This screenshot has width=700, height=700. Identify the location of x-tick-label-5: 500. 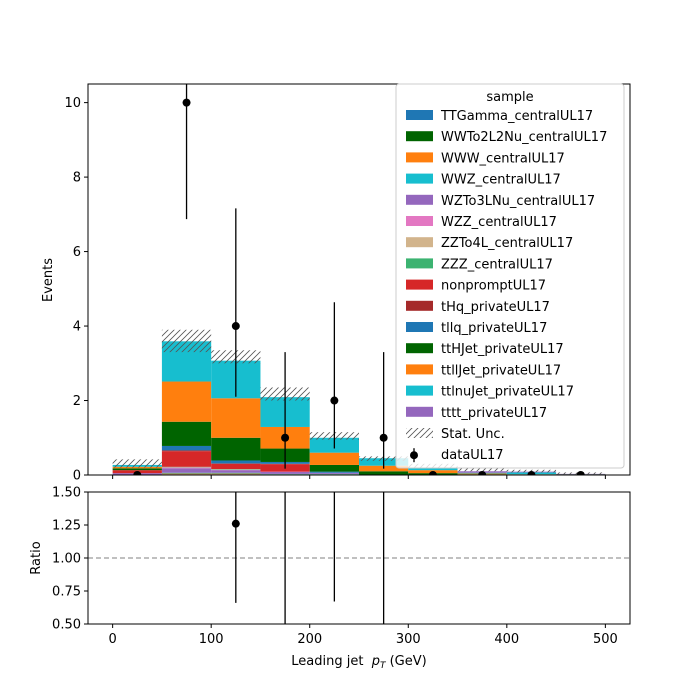
(605, 639).